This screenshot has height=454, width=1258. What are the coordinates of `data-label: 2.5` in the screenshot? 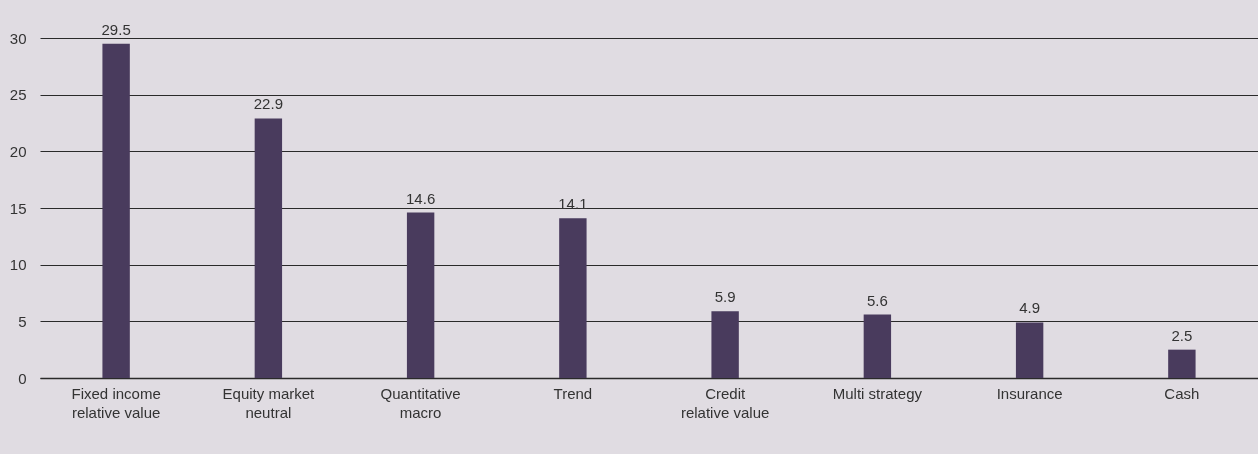 It's located at (1182, 335).